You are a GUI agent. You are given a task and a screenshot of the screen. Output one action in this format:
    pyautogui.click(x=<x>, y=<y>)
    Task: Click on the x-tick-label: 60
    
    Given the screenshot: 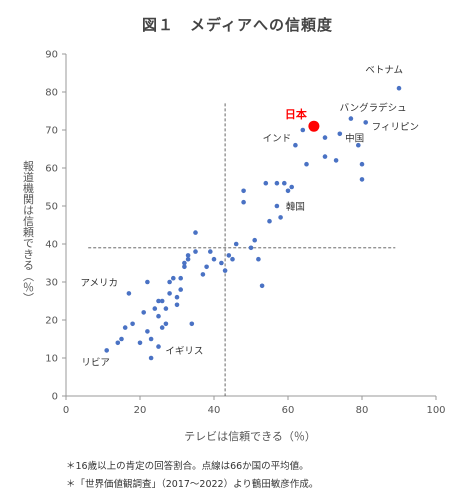 What is the action you would take?
    pyautogui.click(x=288, y=410)
    